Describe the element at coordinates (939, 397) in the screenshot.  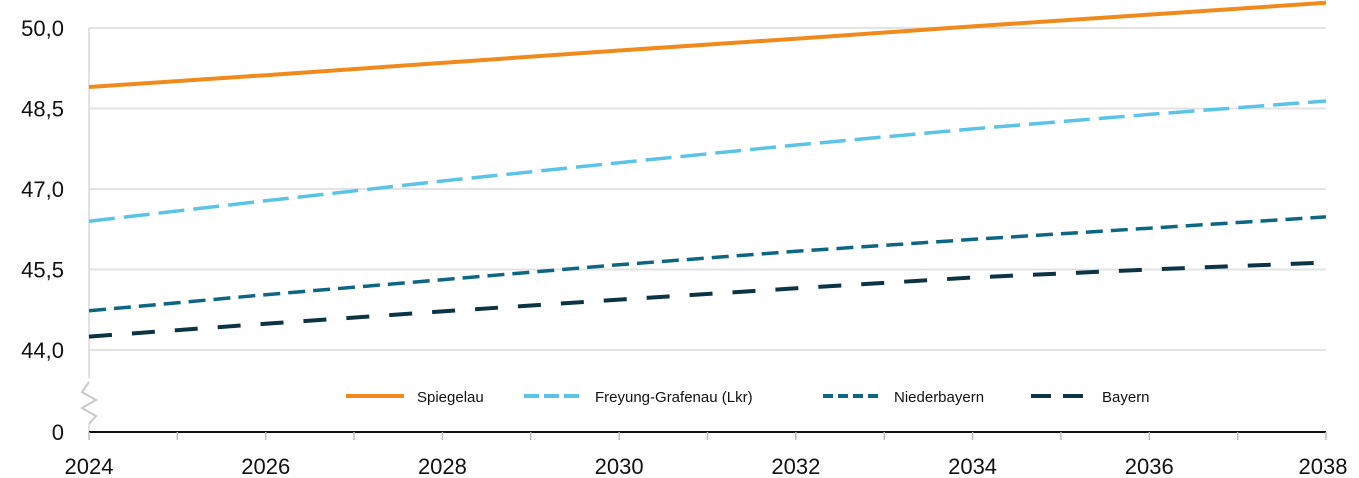
I see `legend-label: Niederbayern` at that location.